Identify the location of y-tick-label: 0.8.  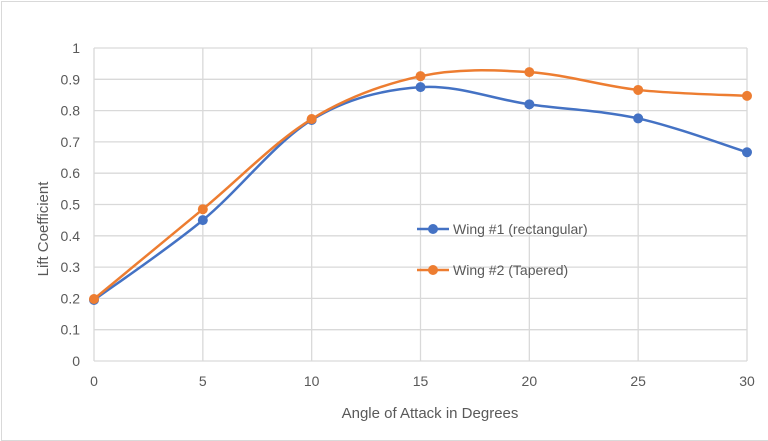
(71, 111).